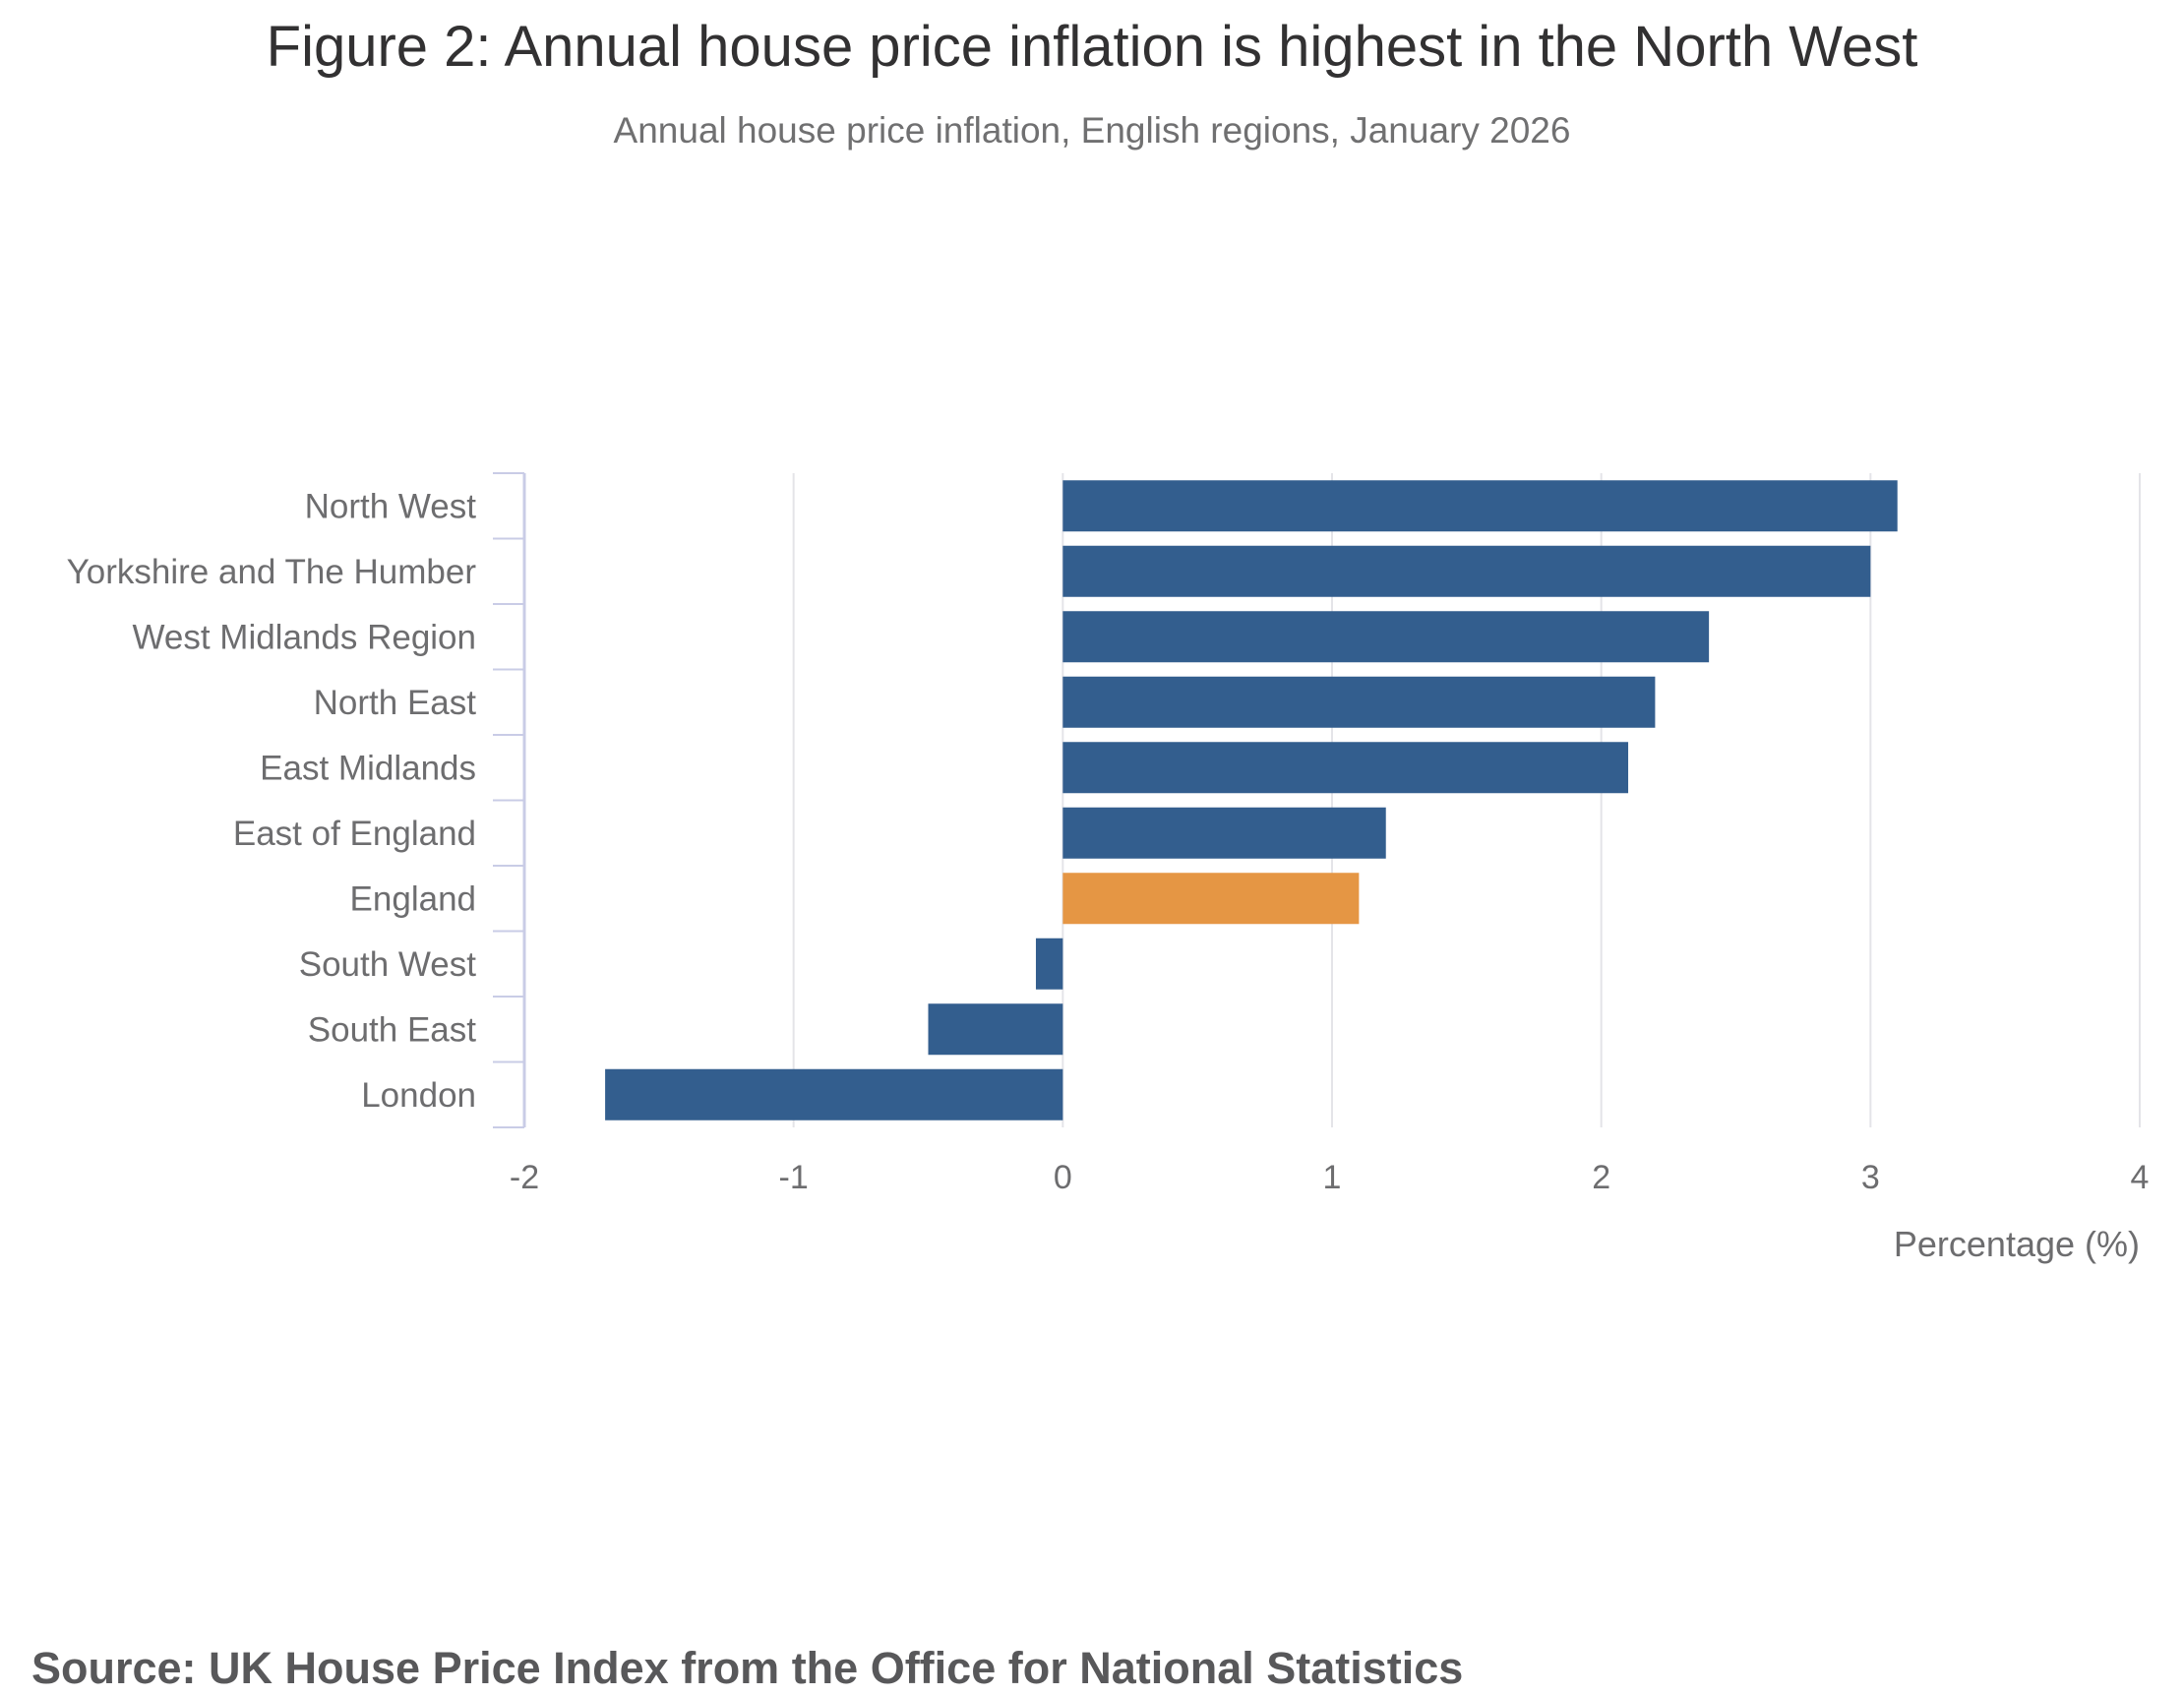 Image resolution: width=2184 pixels, height=1696 pixels. Describe the element at coordinates (995, 1029) in the screenshot. I see `bar-south-east` at that location.